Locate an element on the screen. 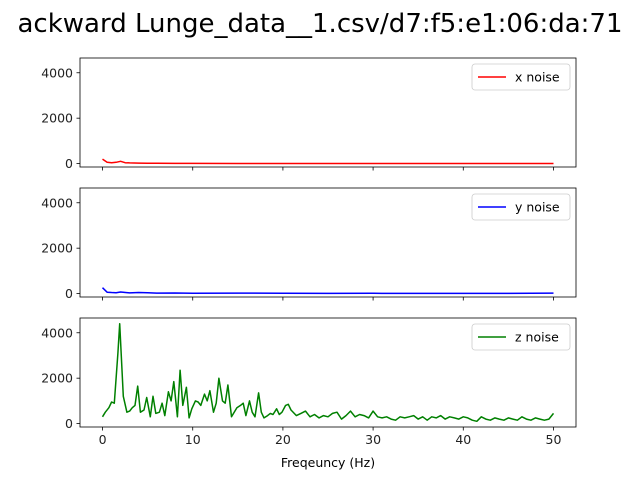  legend: y noise is located at coordinates (521, 207).